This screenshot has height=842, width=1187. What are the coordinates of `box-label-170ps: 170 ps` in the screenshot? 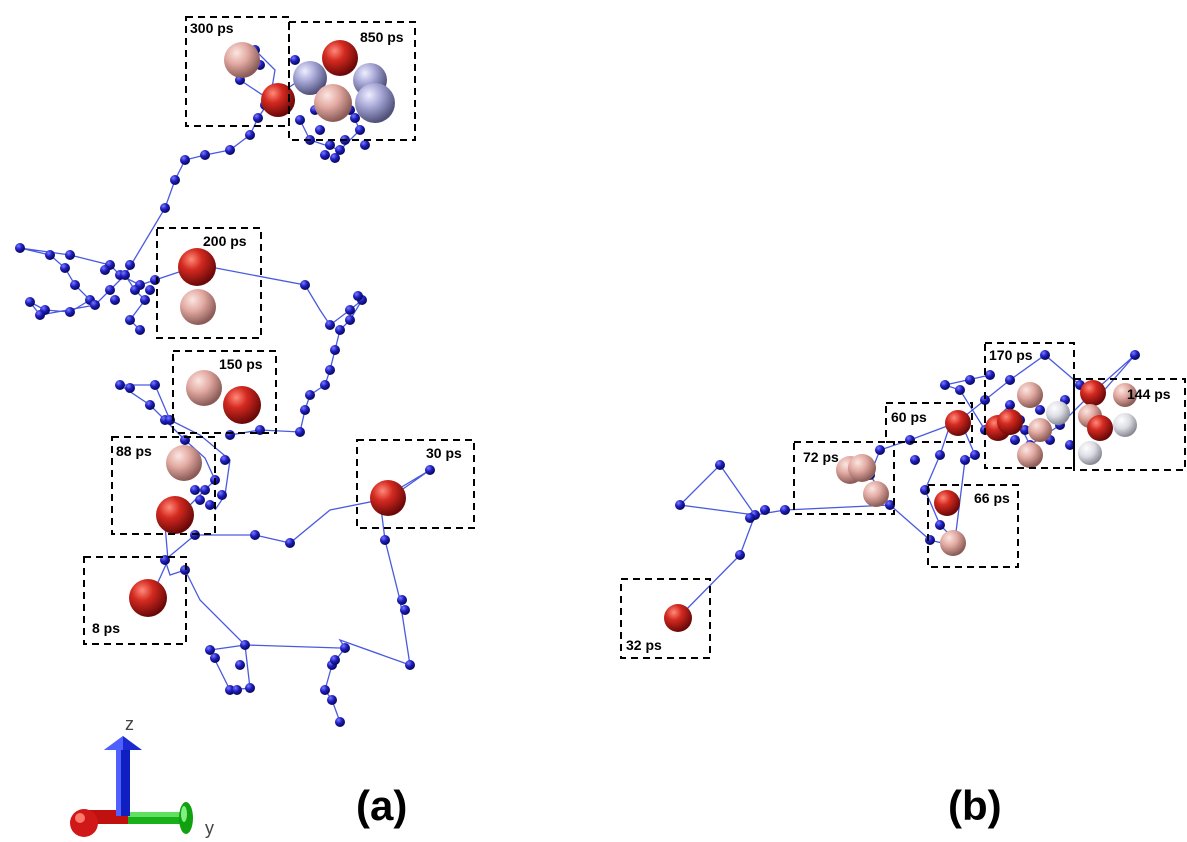 It's located at (1011, 355).